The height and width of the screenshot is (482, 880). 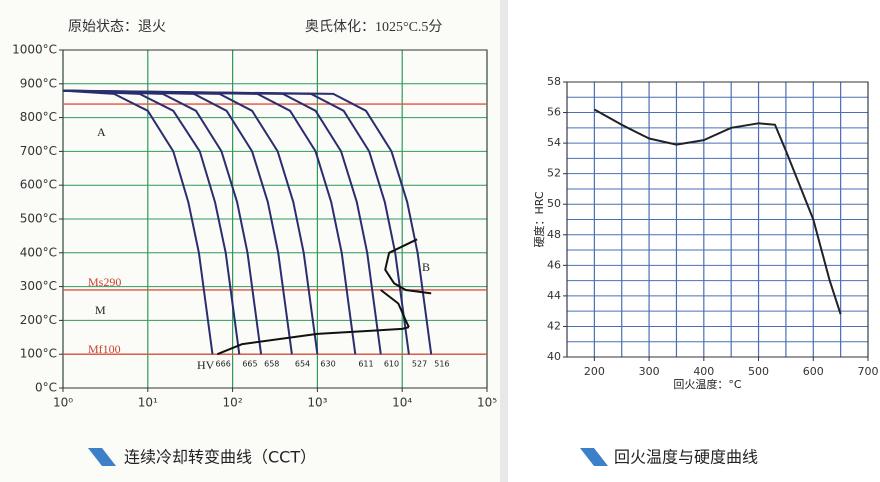 I want to click on y-tick-label: 44, so click(x=554, y=295).